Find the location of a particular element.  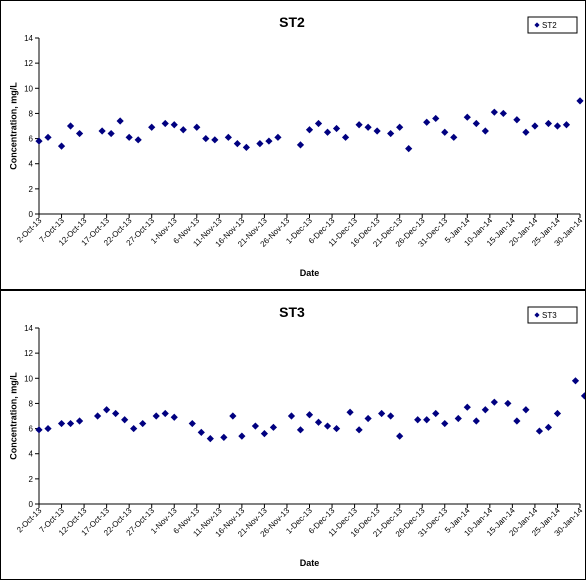

legend-label-st3: ST3 is located at coordinates (549, 315).